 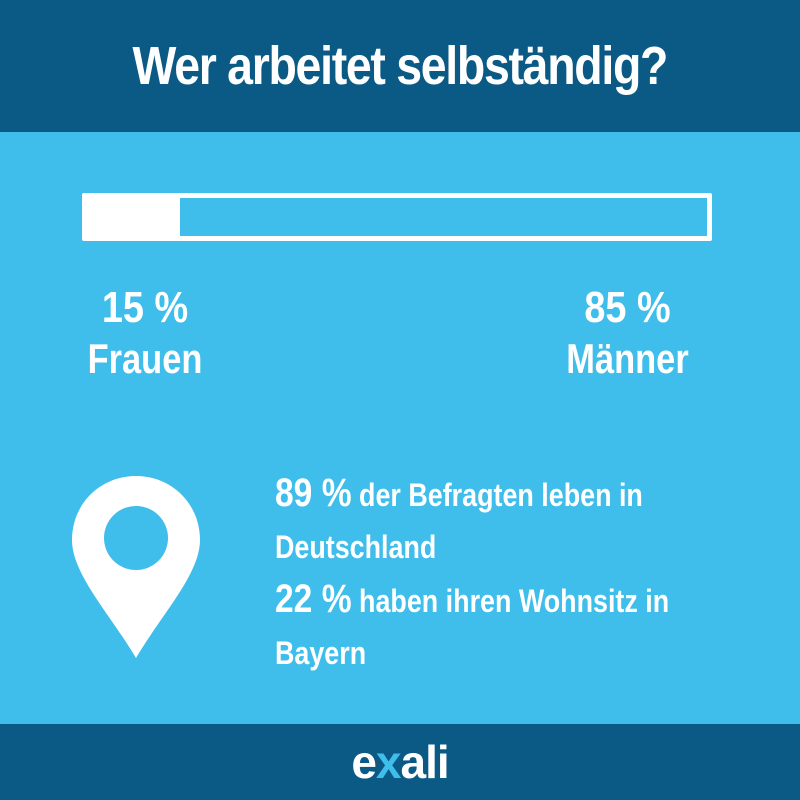 I want to click on page-title: Wer arbeitet selbständig?, so click(x=400, y=66).